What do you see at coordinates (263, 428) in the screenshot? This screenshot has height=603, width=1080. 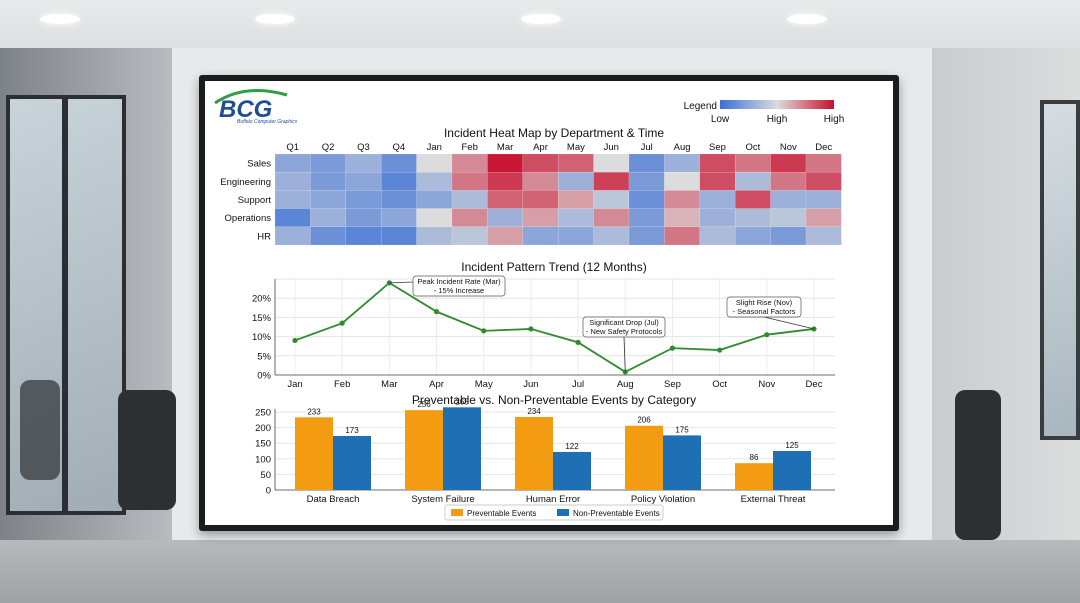 I see `bar-y-tick-label: 200` at bounding box center [263, 428].